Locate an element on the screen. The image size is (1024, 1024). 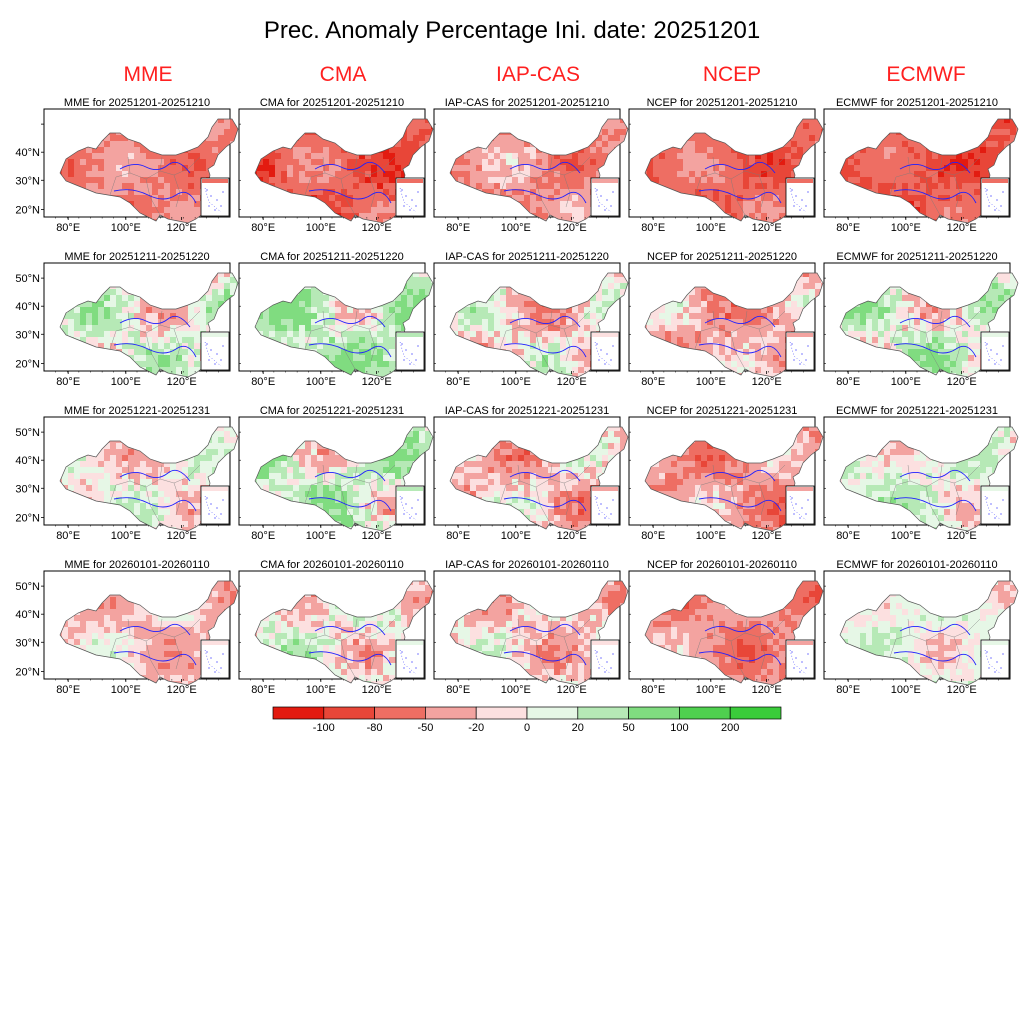
panel-title: IAP-CAS for 20251201-20251210 is located at coordinates (527, 103).